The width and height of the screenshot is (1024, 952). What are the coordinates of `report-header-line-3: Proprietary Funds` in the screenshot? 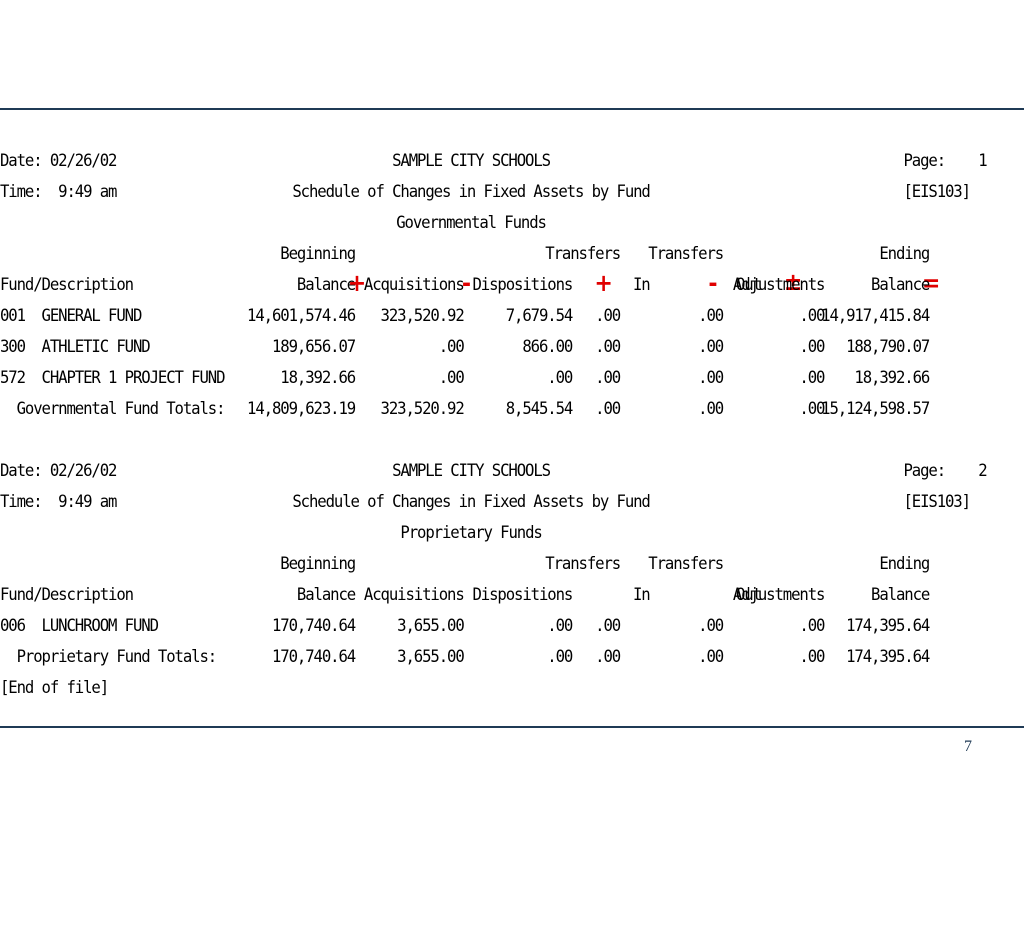 It's located at (471, 533).